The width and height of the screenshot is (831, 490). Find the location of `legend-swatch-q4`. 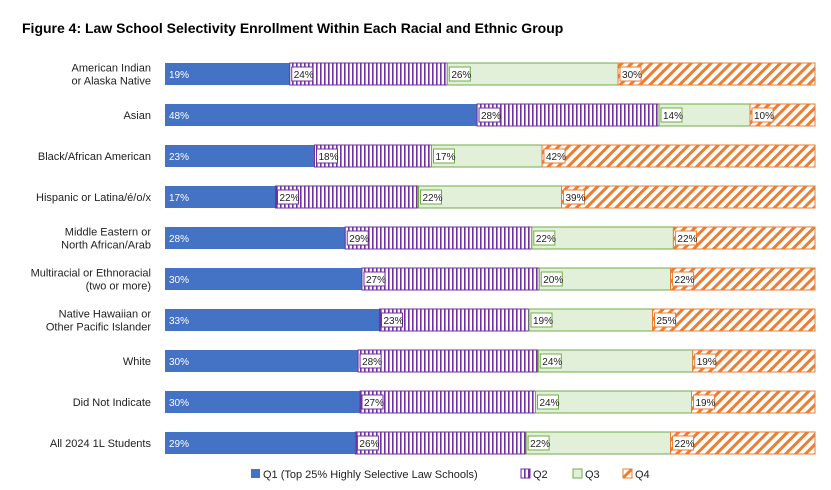

legend-swatch-q4 is located at coordinates (627, 473).